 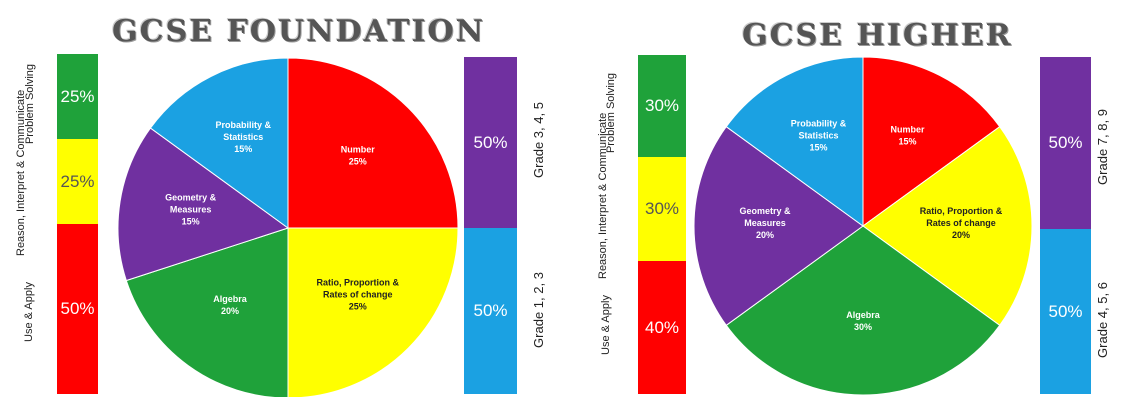 I want to click on pie-label: Ratio, Proportion & Rates of change 25%, so click(x=357, y=295).